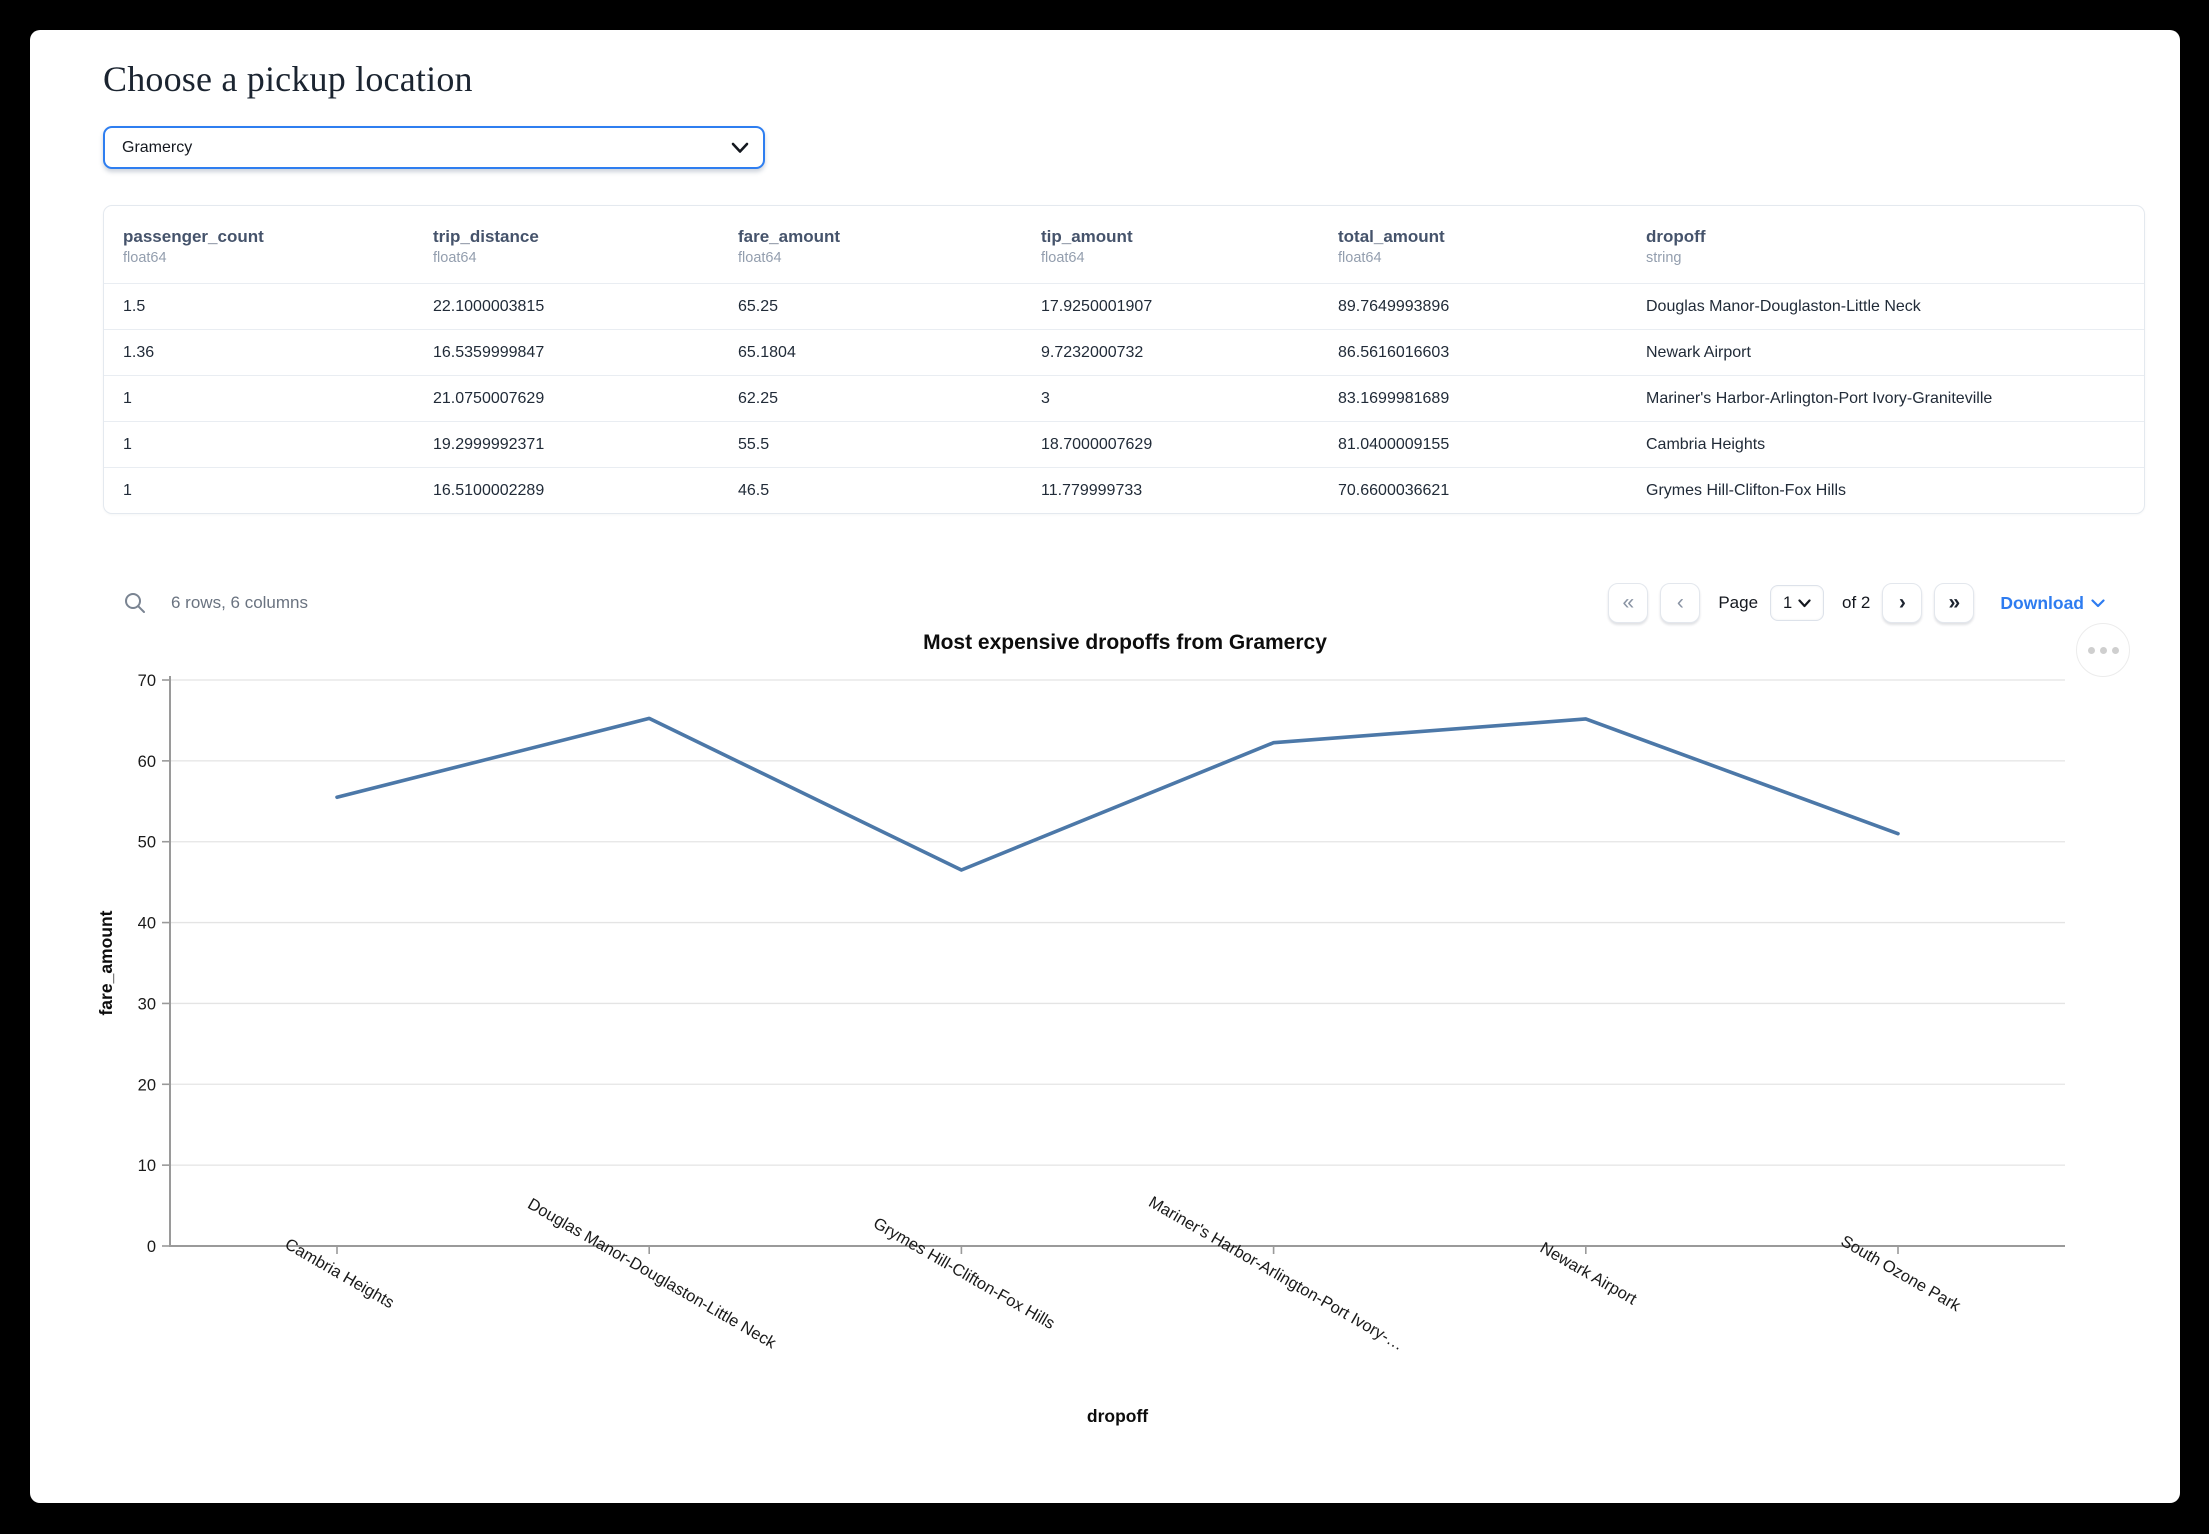  What do you see at coordinates (147, 924) in the screenshot?
I see `svg-text: 40` at bounding box center [147, 924].